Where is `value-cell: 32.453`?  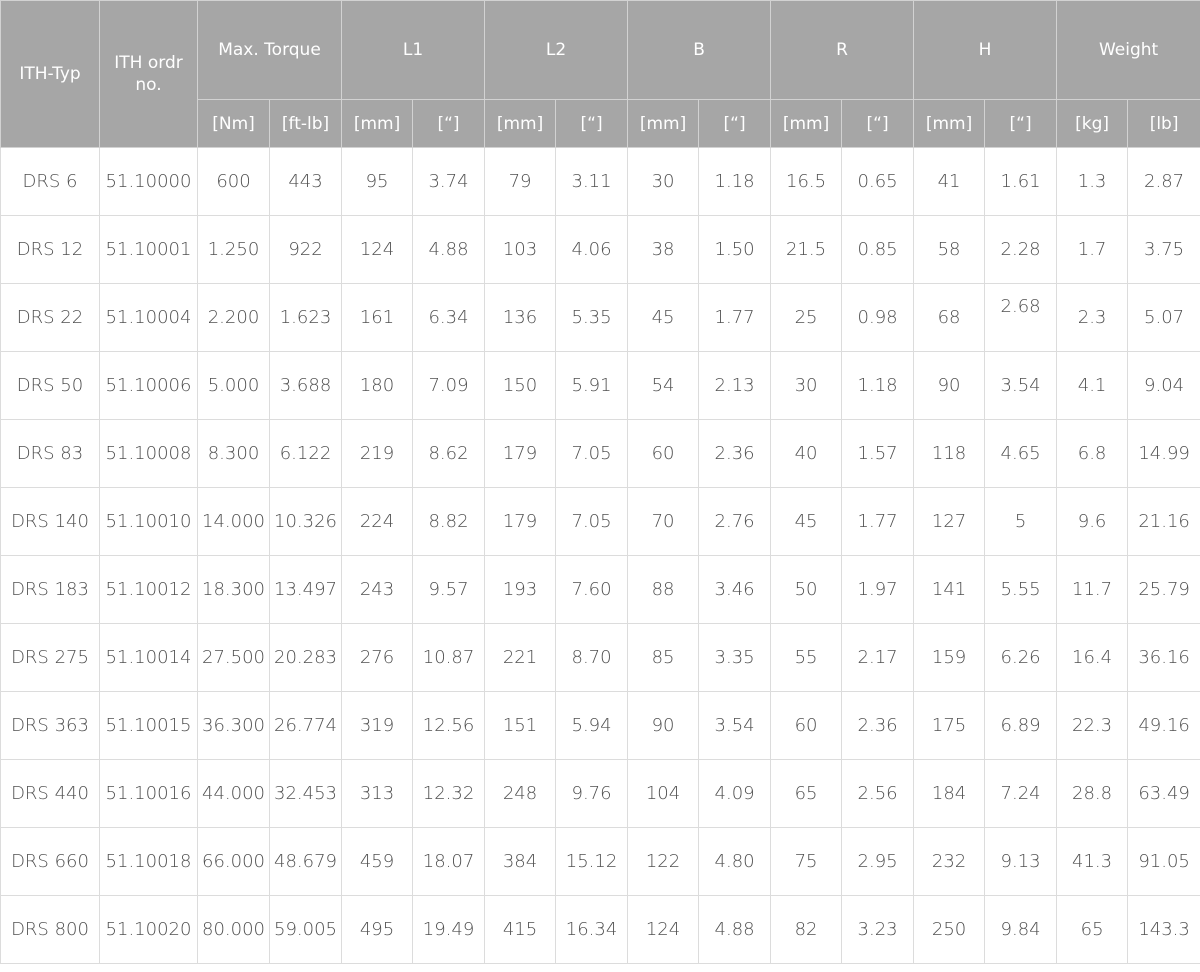
value-cell: 32.453 is located at coordinates (305, 793).